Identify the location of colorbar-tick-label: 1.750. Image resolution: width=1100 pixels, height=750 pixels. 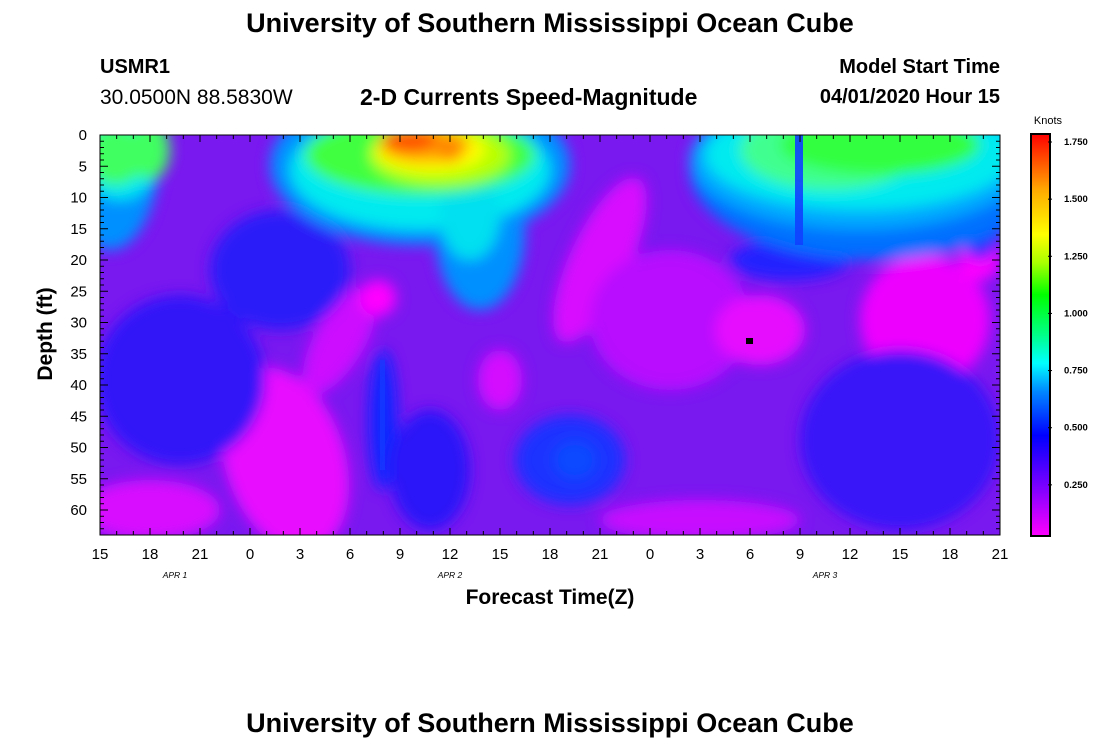
(1076, 142).